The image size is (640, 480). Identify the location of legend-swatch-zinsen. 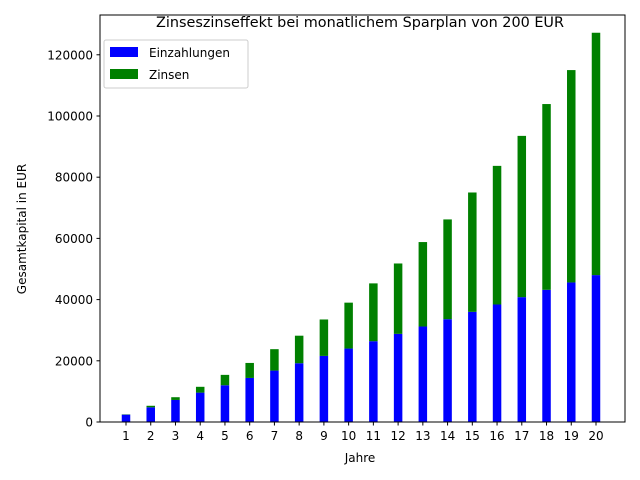
(124, 74).